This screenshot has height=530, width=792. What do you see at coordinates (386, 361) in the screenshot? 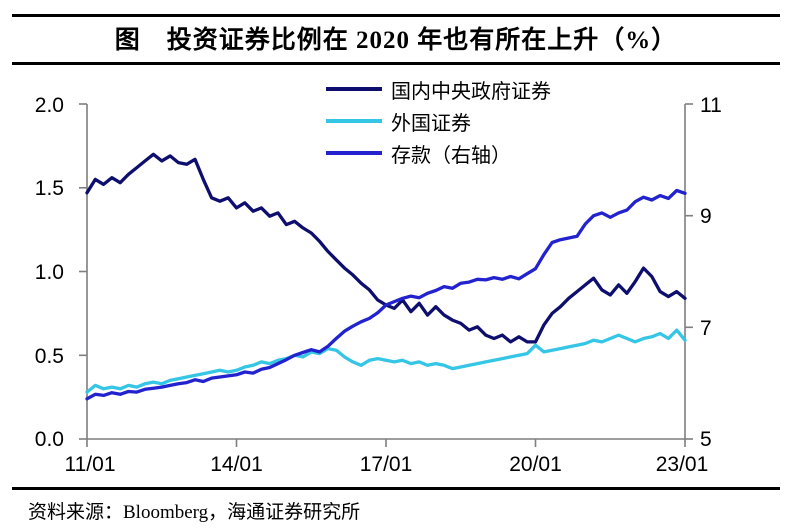
I see `series-line-foreign-securities` at bounding box center [386, 361].